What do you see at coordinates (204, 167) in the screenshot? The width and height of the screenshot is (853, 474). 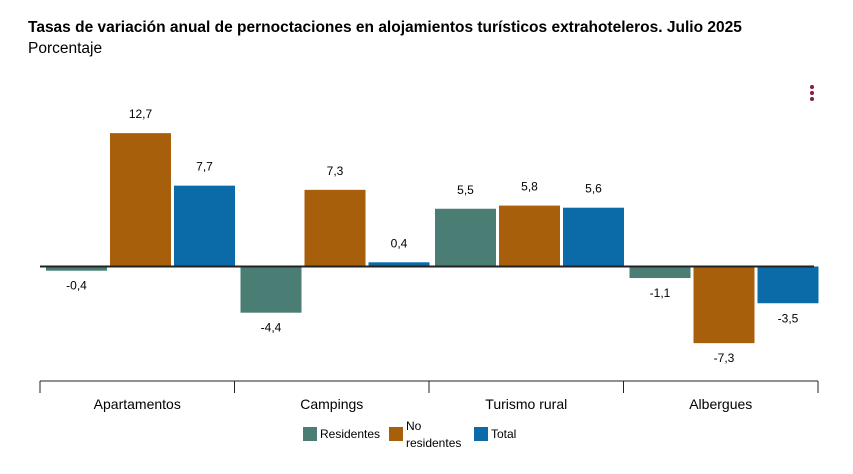 I see `data-label: 7,7` at bounding box center [204, 167].